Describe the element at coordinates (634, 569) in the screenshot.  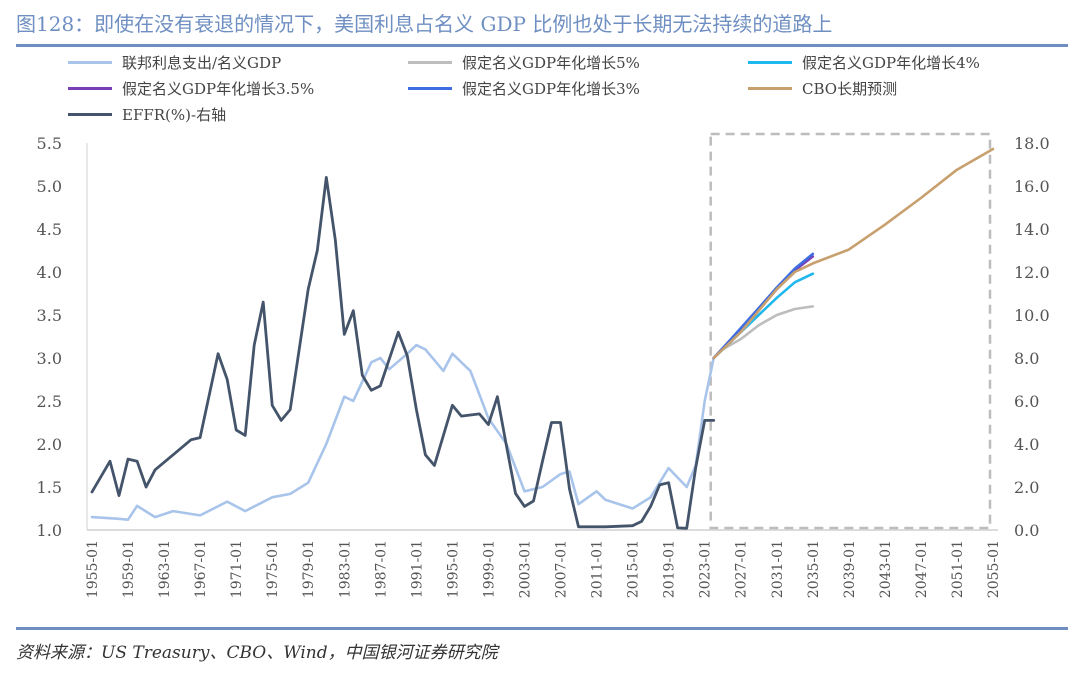
I see `x-tick-label: 2015-01` at that location.